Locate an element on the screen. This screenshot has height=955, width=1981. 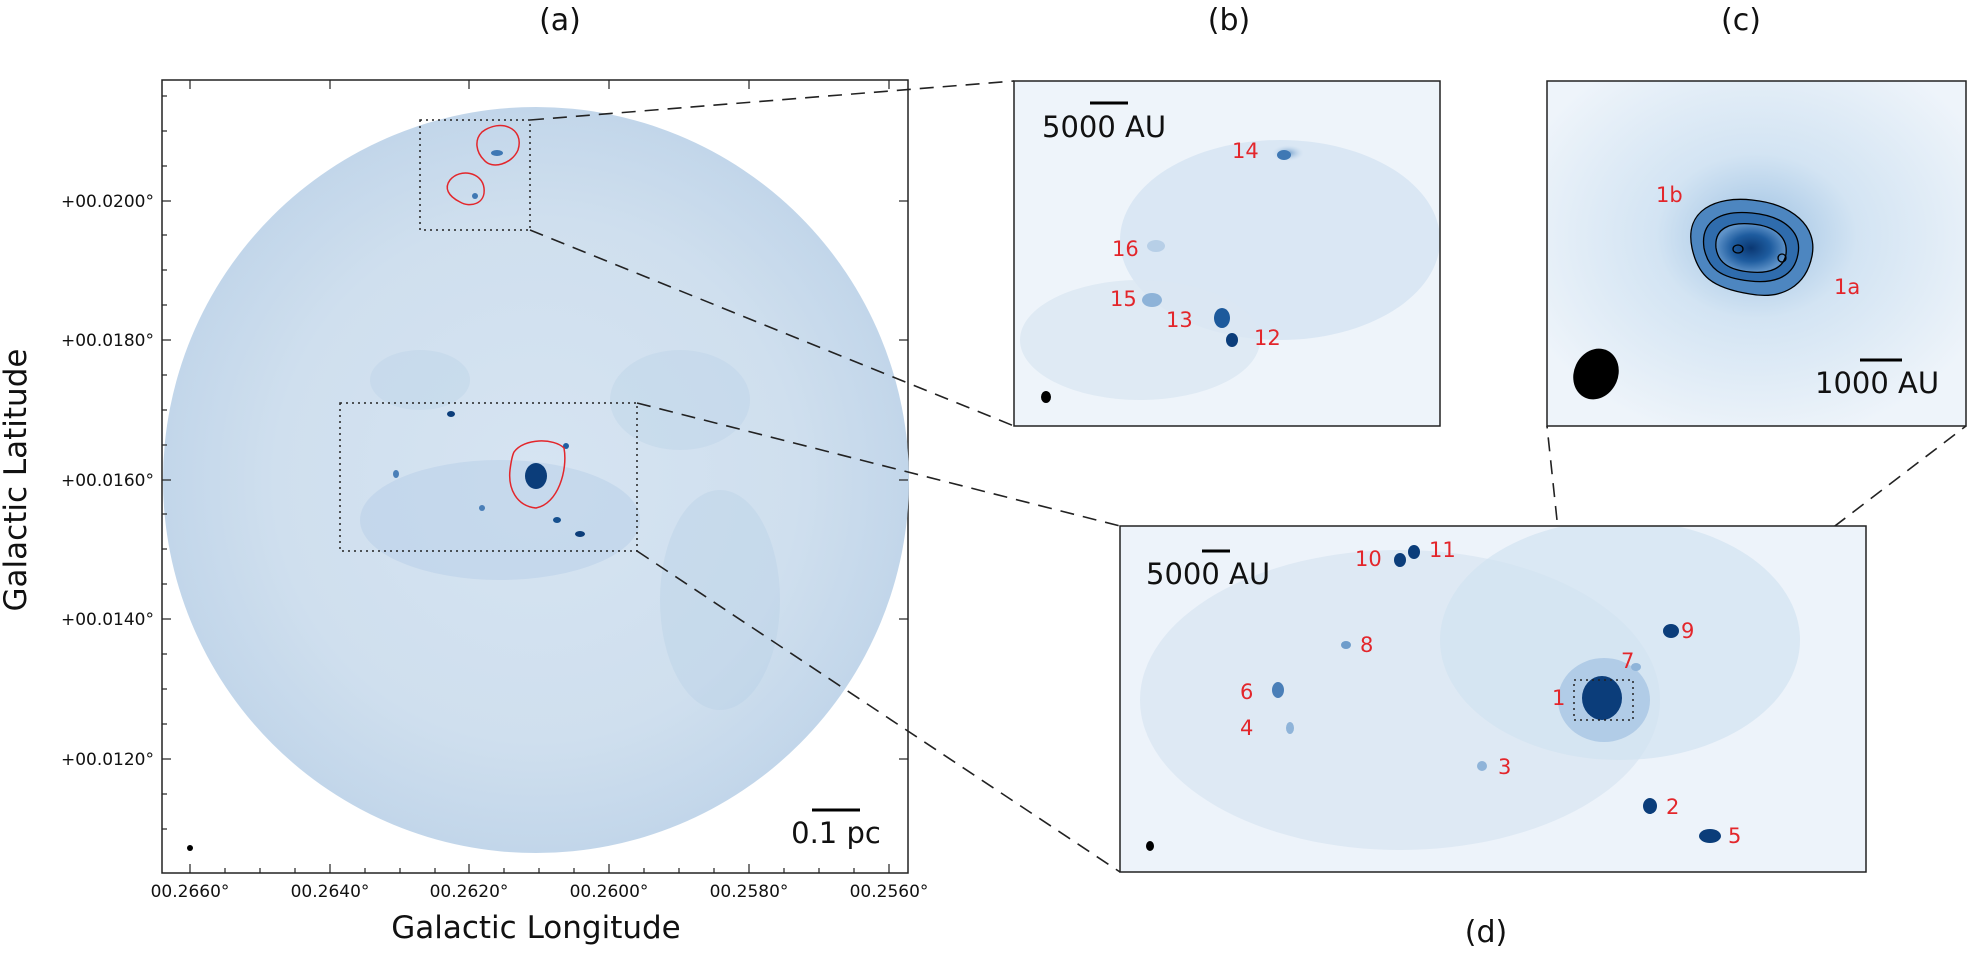
source-label-5: 5 is located at coordinates (1734, 836).